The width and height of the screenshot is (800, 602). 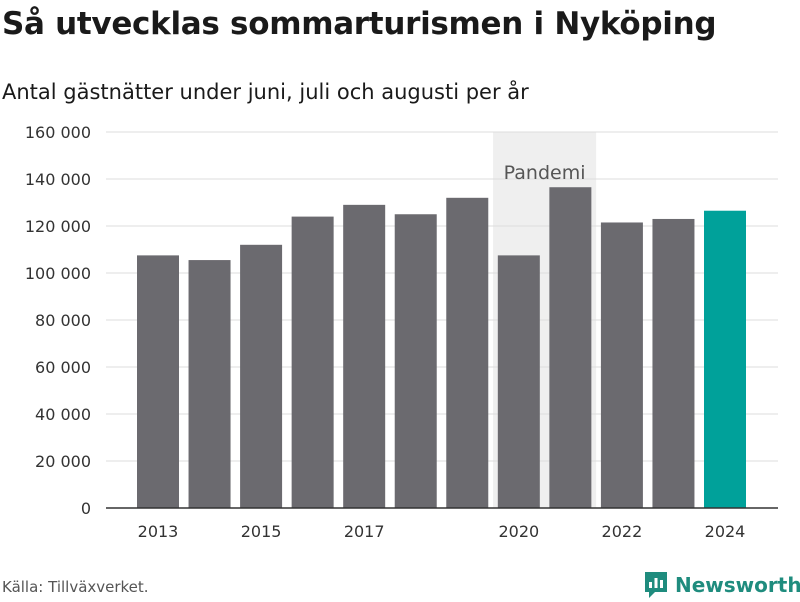 What do you see at coordinates (63, 414) in the screenshot?
I see `y-tick-label: 40 000` at bounding box center [63, 414].